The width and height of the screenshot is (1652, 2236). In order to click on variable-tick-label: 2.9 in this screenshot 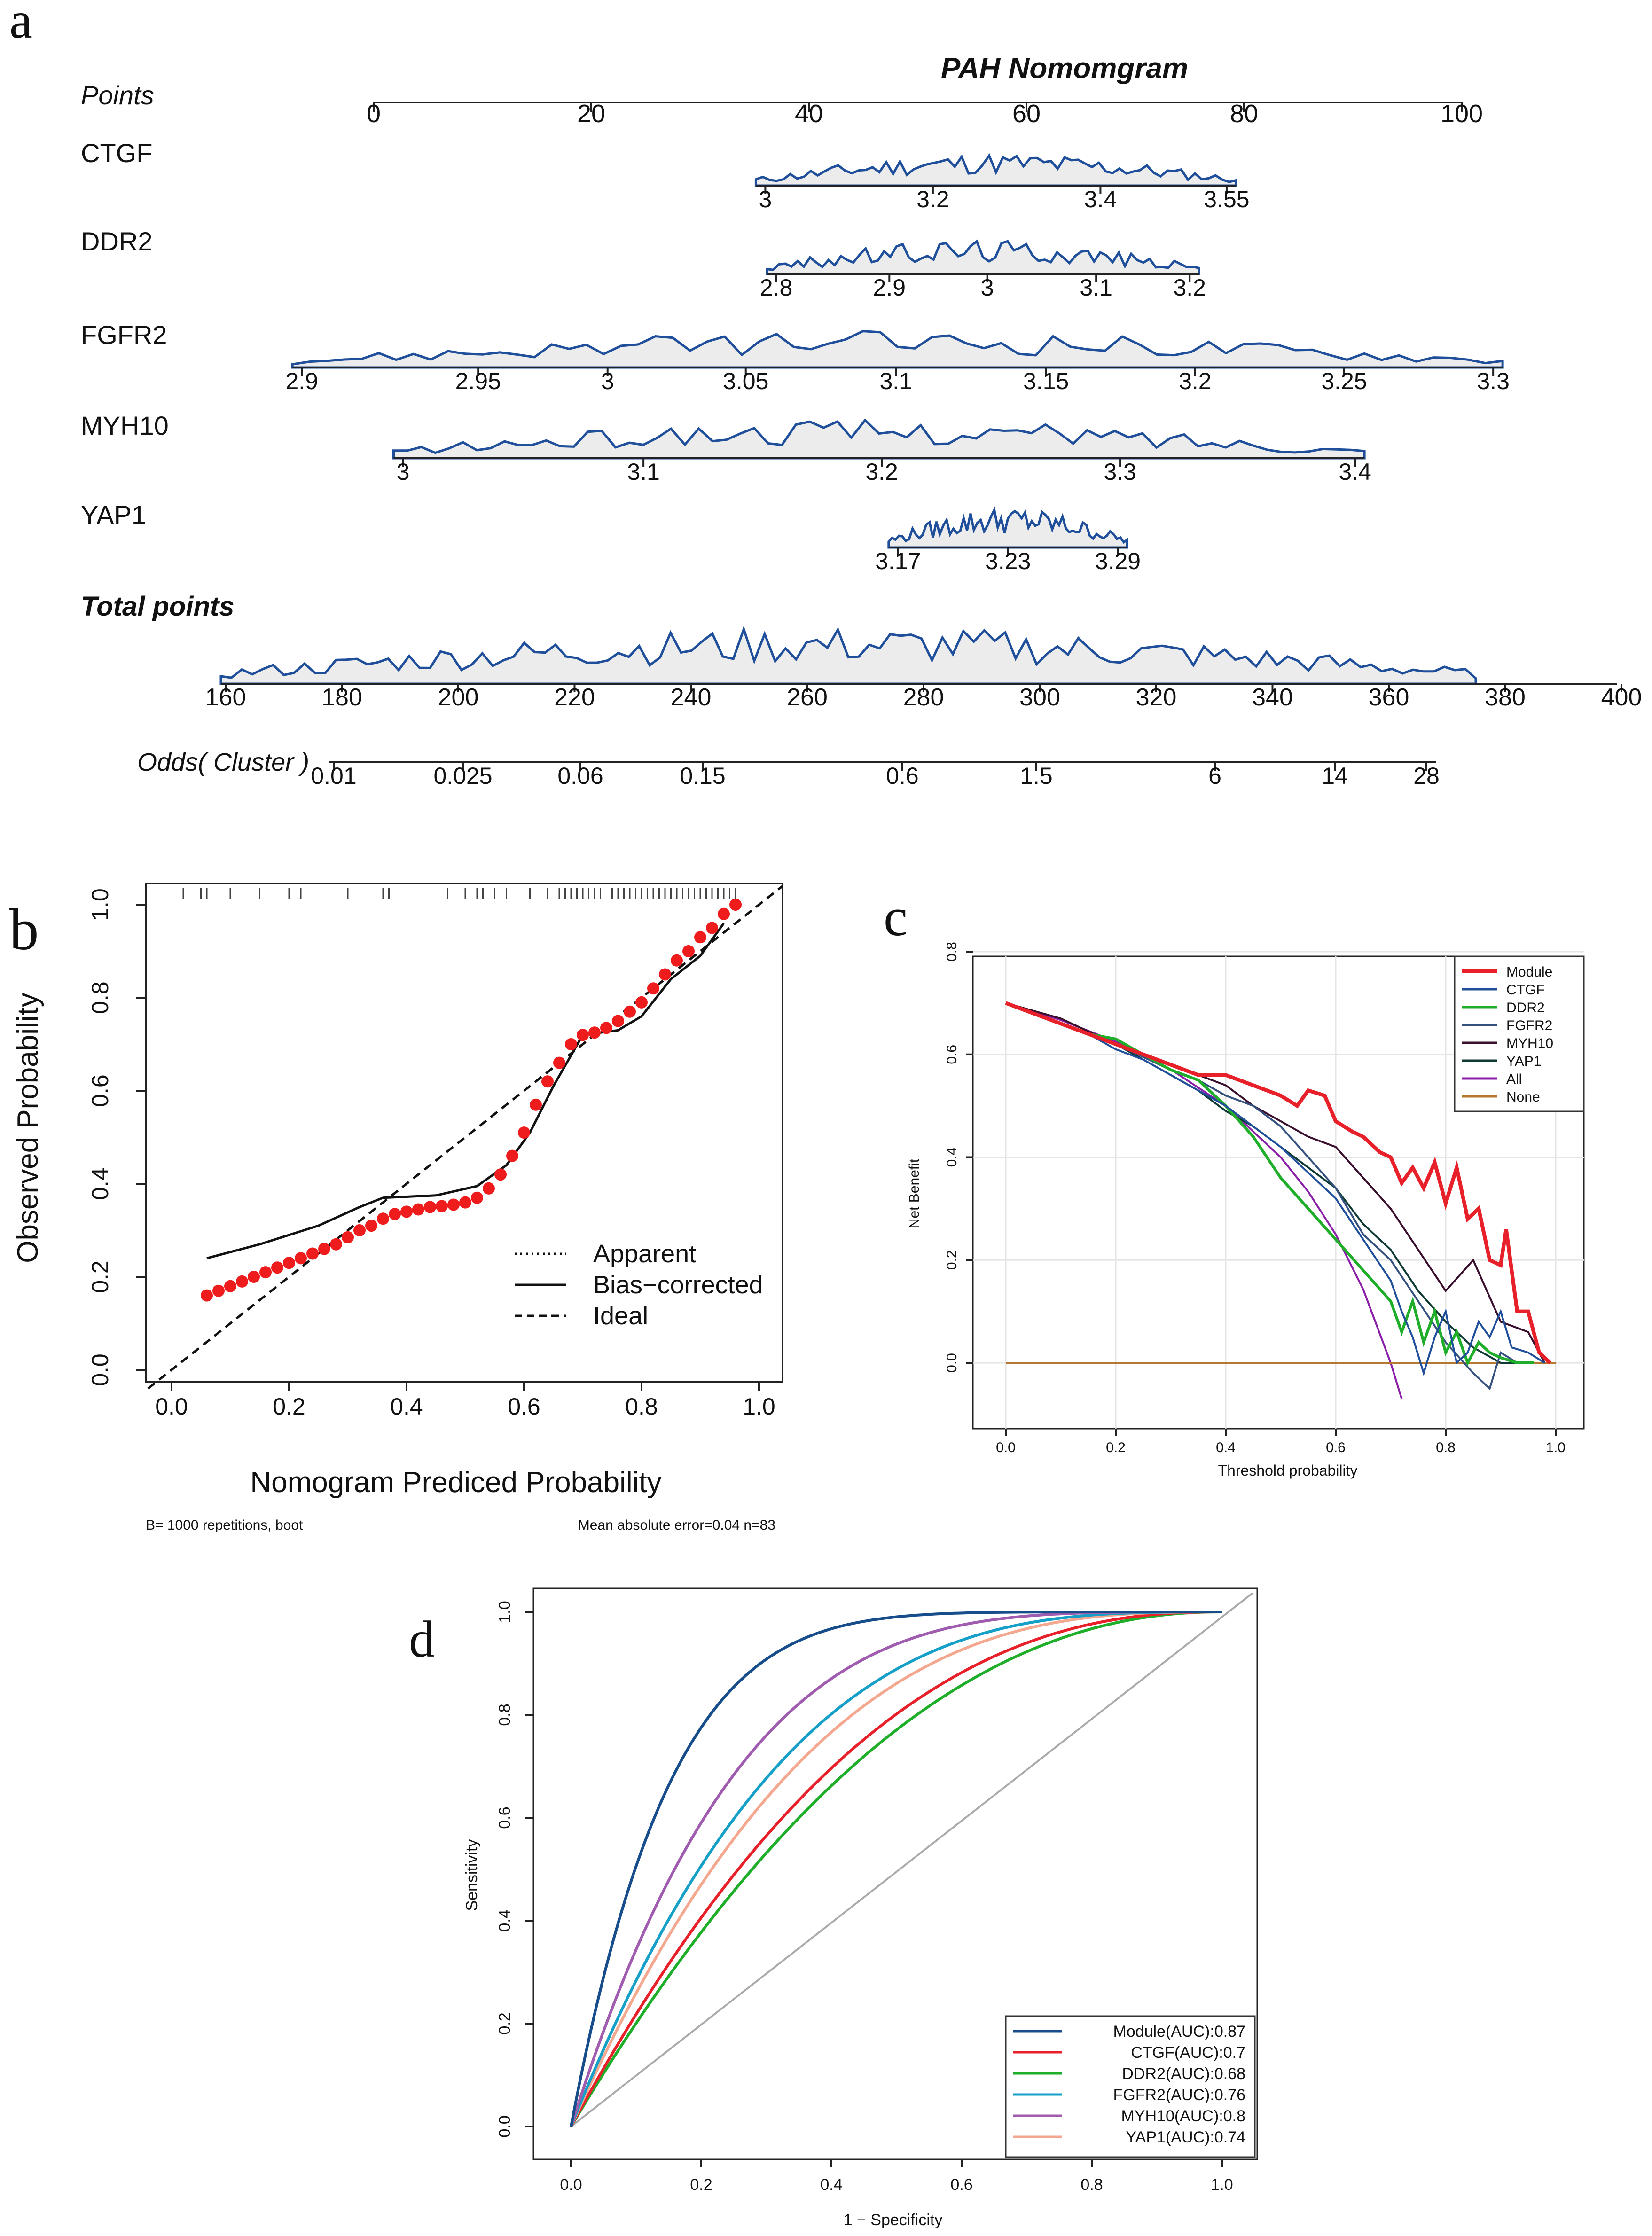, I will do `click(301, 381)`.